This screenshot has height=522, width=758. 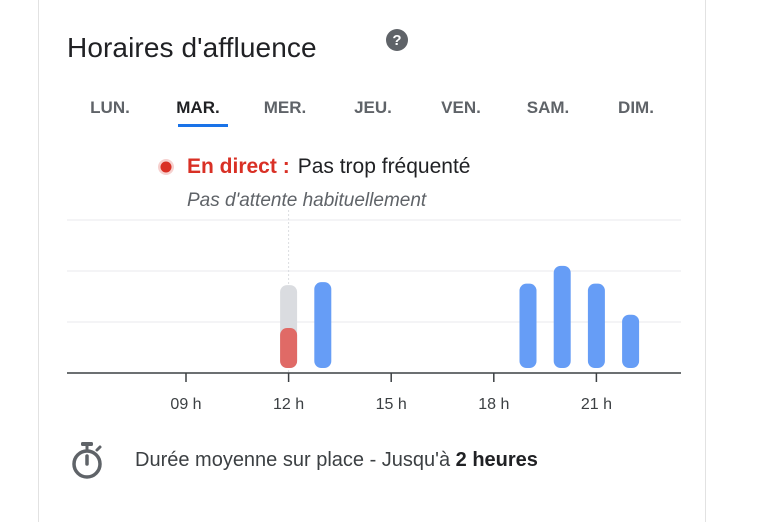 I want to click on live-status: Pas trop fréquenté, so click(x=384, y=166).